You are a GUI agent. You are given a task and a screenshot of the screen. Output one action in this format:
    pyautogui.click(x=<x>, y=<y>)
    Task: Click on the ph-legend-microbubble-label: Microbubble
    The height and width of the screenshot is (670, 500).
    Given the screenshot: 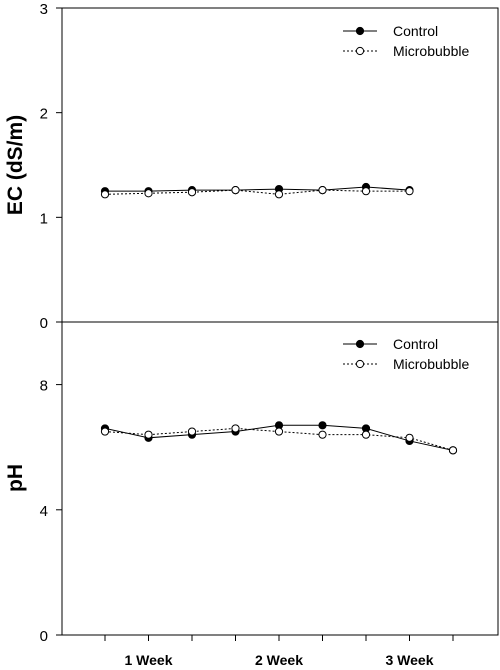 What is the action you would take?
    pyautogui.click(x=431, y=364)
    